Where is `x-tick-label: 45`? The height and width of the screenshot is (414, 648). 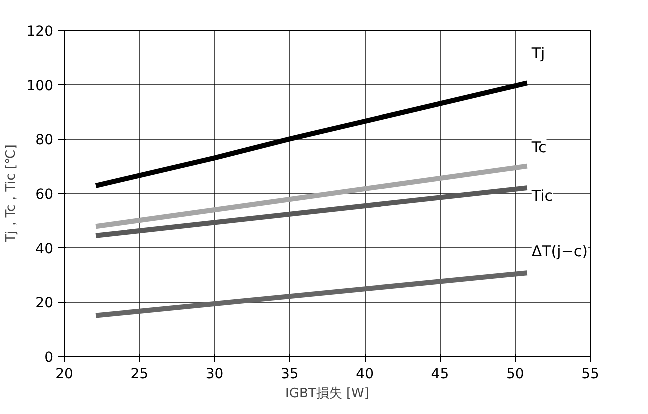 x-tick-label: 45 is located at coordinates (440, 374).